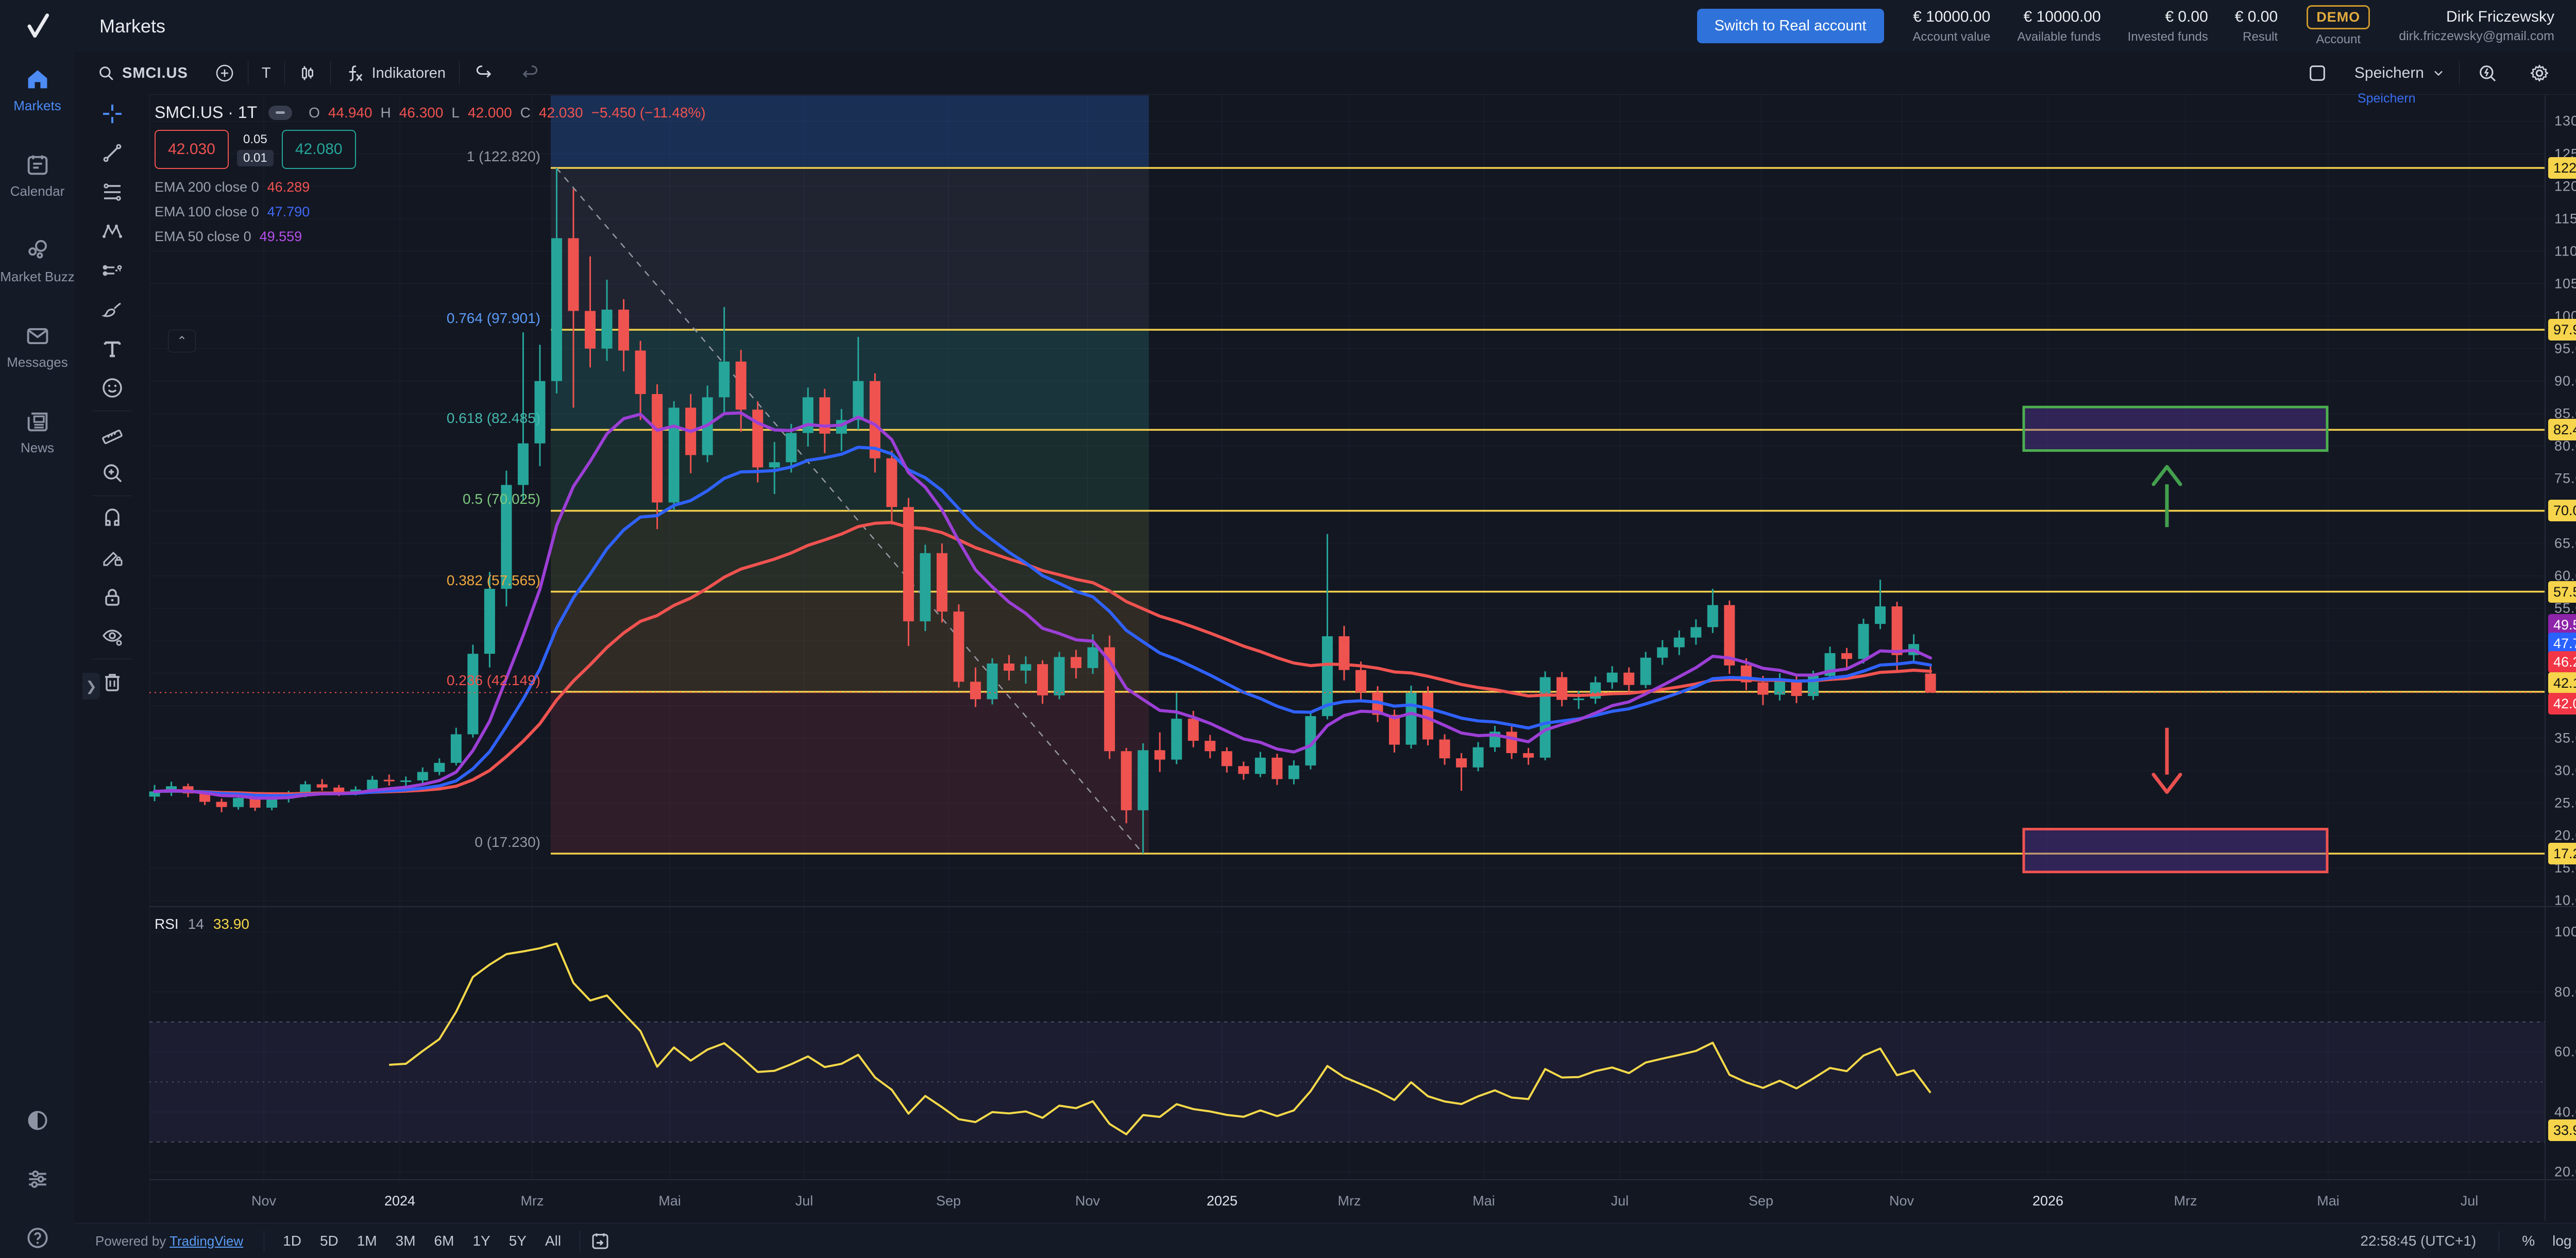 The image size is (2576, 1258). Describe the element at coordinates (2539, 73) in the screenshot. I see `chart-settings-button` at that location.